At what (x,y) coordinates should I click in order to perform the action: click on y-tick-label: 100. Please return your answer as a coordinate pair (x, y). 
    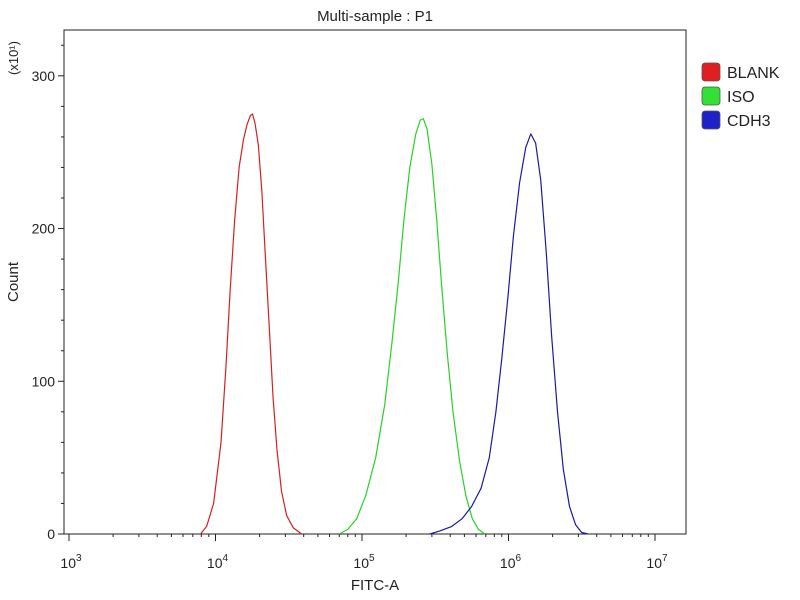
    Looking at the image, I should click on (44, 381).